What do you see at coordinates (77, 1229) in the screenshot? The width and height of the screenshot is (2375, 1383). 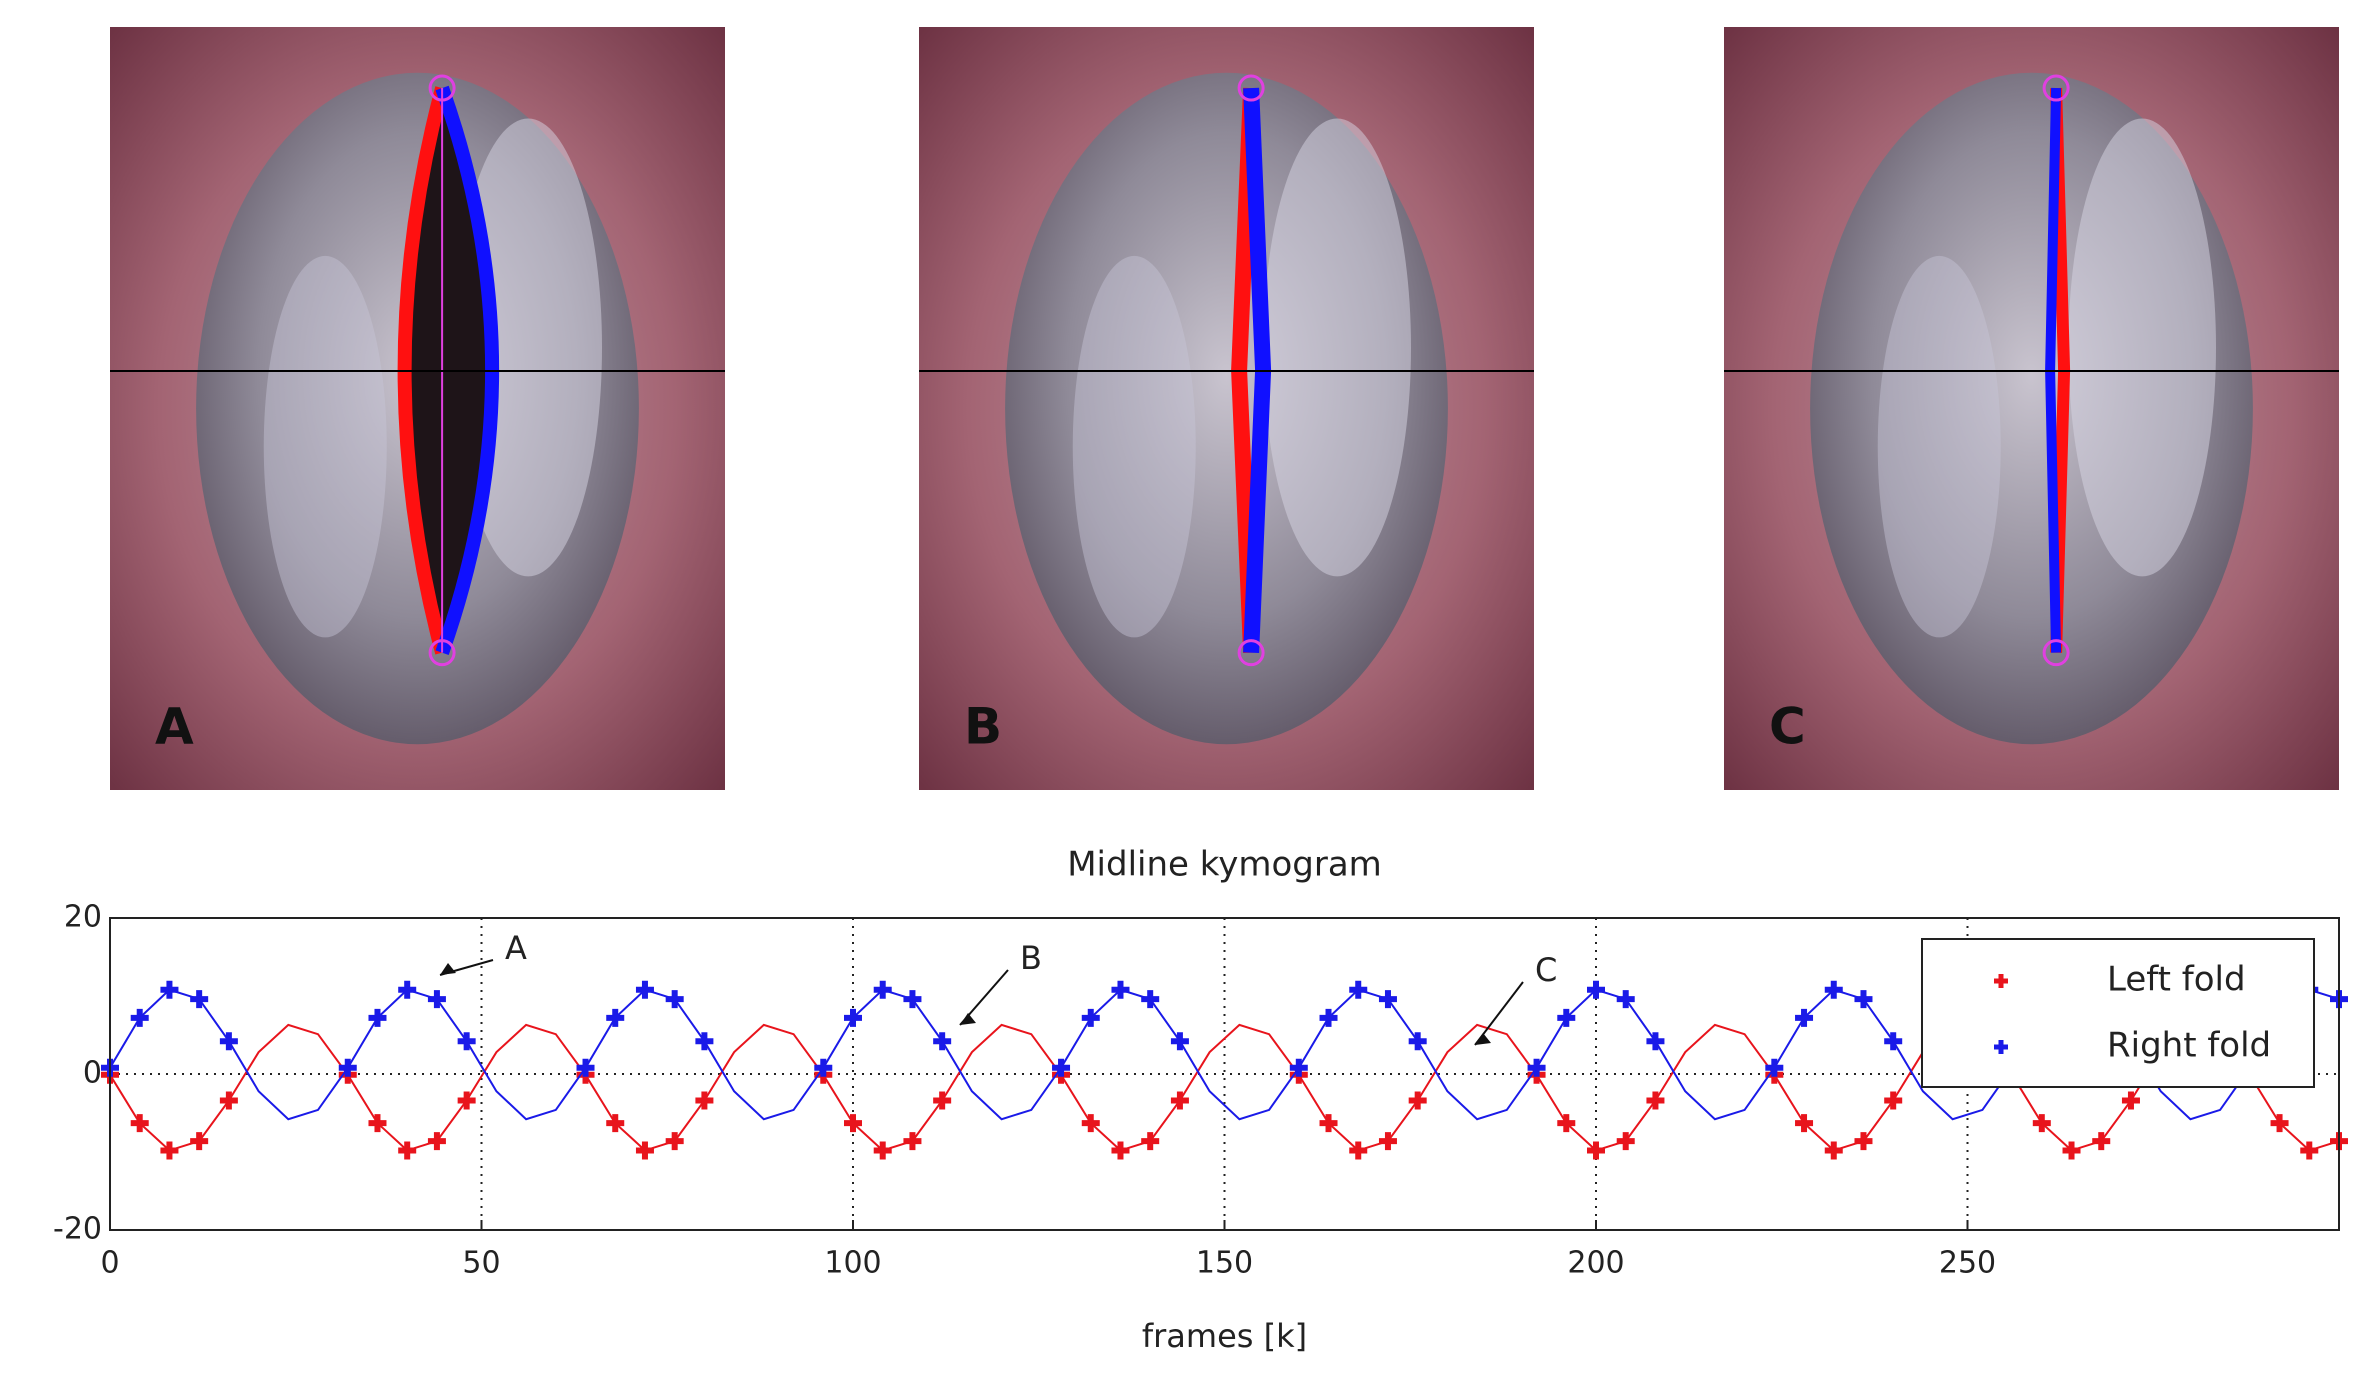 I see `y-tick-label: -20` at bounding box center [77, 1229].